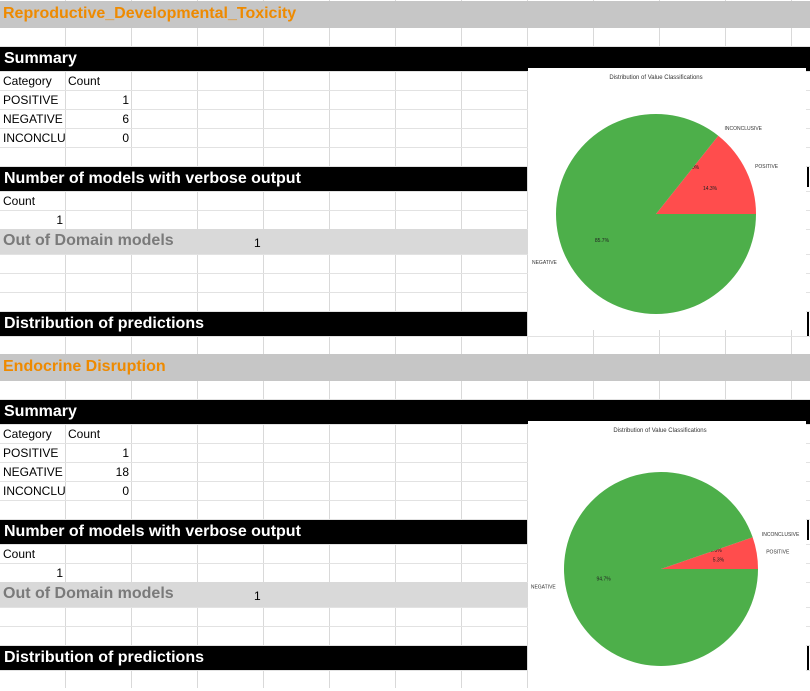 The width and height of the screenshot is (810, 691). I want to click on slice-percent-positive: 5.3%, so click(719, 560).